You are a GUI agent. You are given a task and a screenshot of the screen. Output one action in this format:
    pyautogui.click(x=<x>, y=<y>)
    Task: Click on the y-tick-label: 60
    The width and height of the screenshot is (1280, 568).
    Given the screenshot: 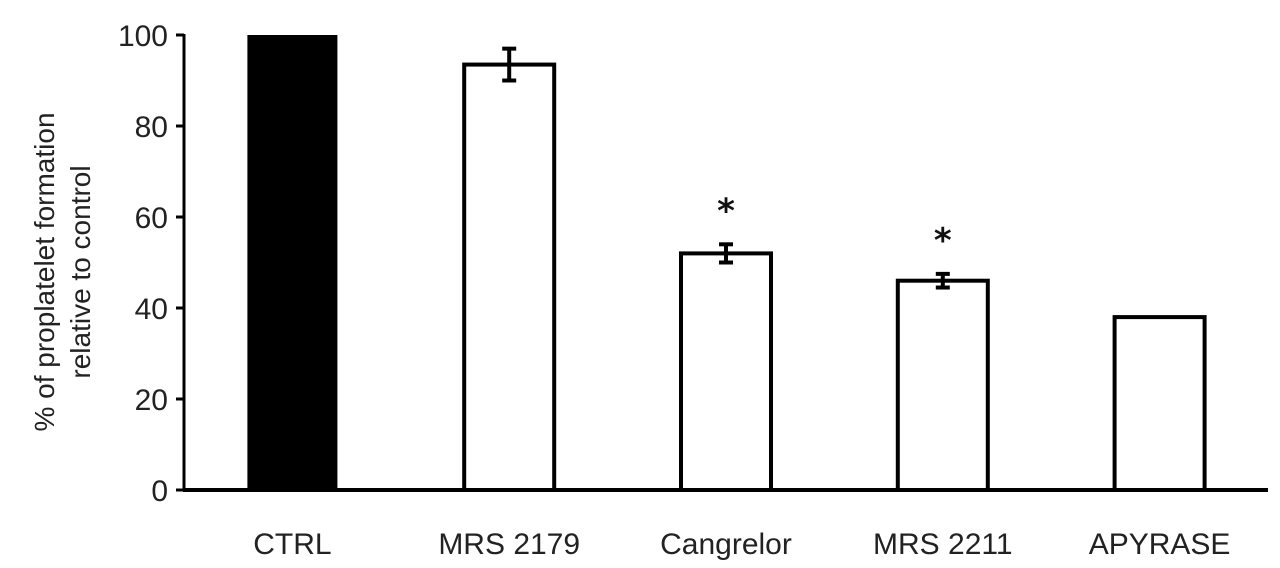 What is the action you would take?
    pyautogui.click(x=151, y=218)
    